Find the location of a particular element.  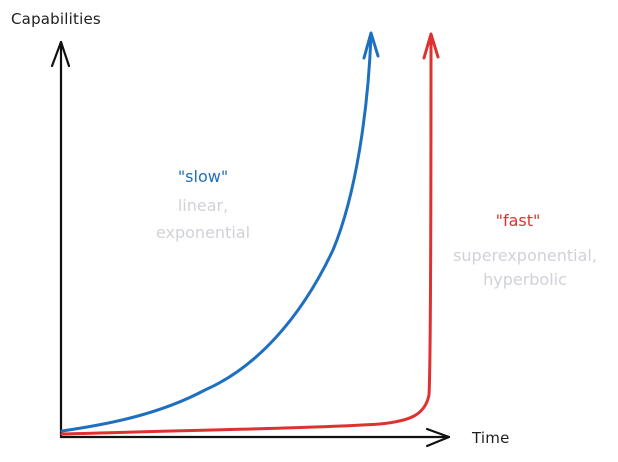

fast-curve-description-line1: superexponential, is located at coordinates (525, 255).